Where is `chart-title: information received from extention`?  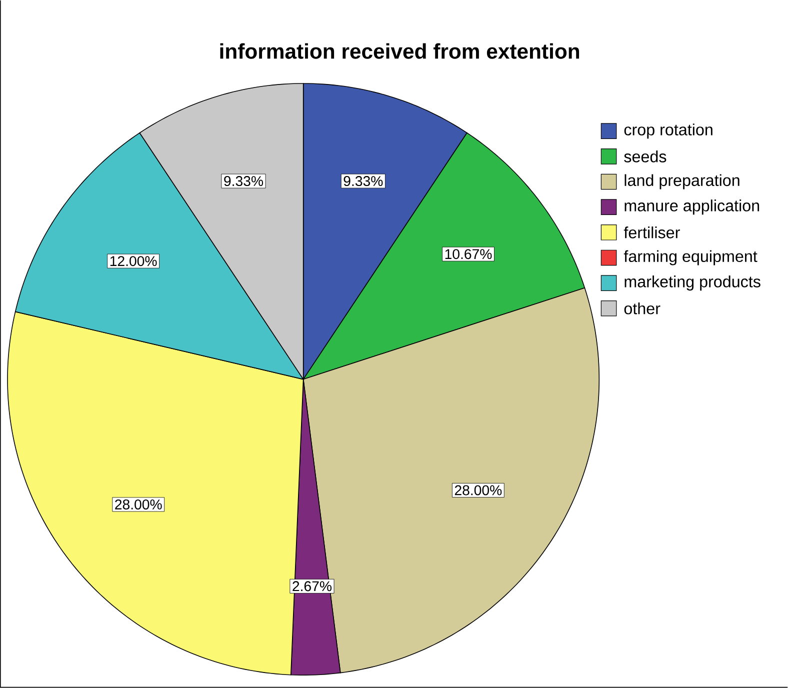 chart-title: information received from extention is located at coordinates (400, 51).